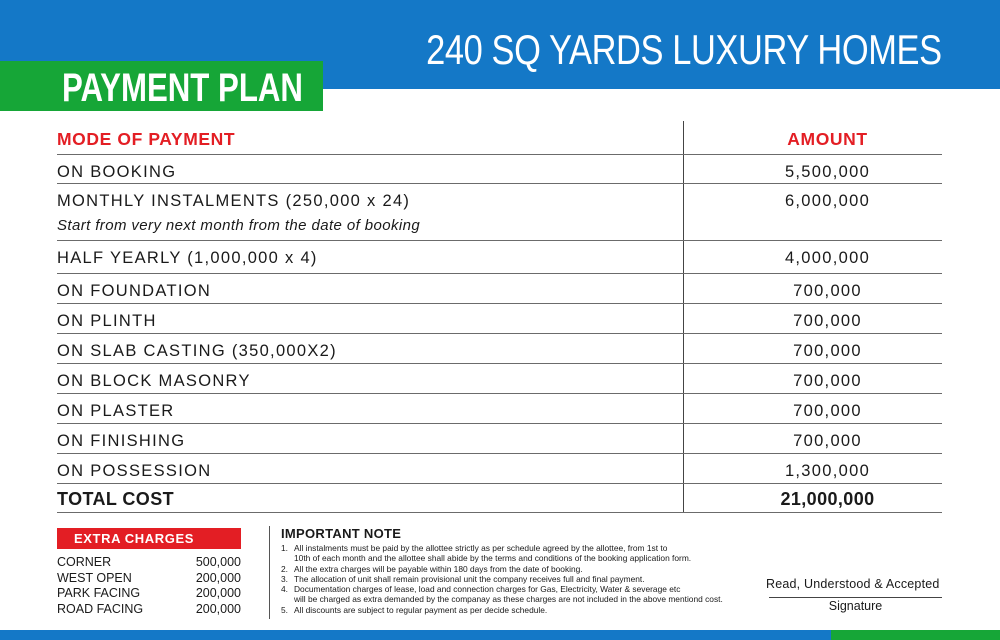 This screenshot has height=640, width=1000. Describe the element at coordinates (827, 201) in the screenshot. I see `row-amount: 6,000,000` at that location.